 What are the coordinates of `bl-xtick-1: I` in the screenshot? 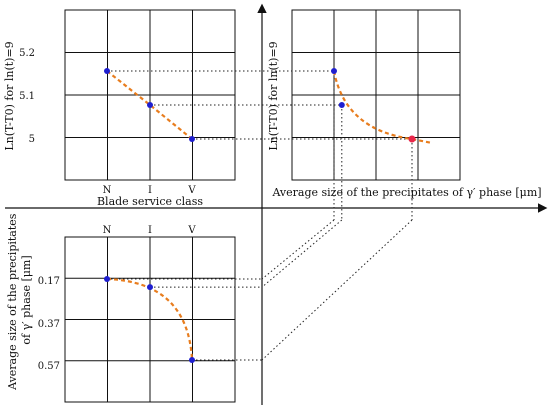 It's located at (150, 230).